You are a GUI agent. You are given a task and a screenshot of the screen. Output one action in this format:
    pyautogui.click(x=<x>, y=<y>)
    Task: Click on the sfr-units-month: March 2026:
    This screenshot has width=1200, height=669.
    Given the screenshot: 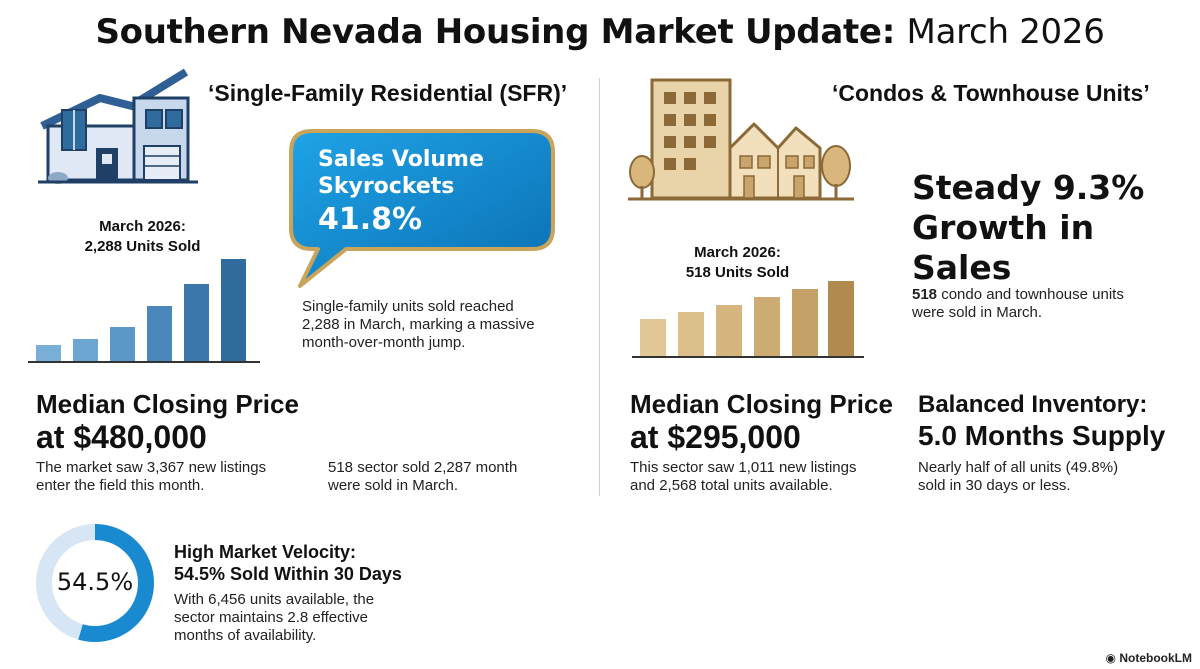 What is the action you would take?
    pyautogui.click(x=142, y=226)
    